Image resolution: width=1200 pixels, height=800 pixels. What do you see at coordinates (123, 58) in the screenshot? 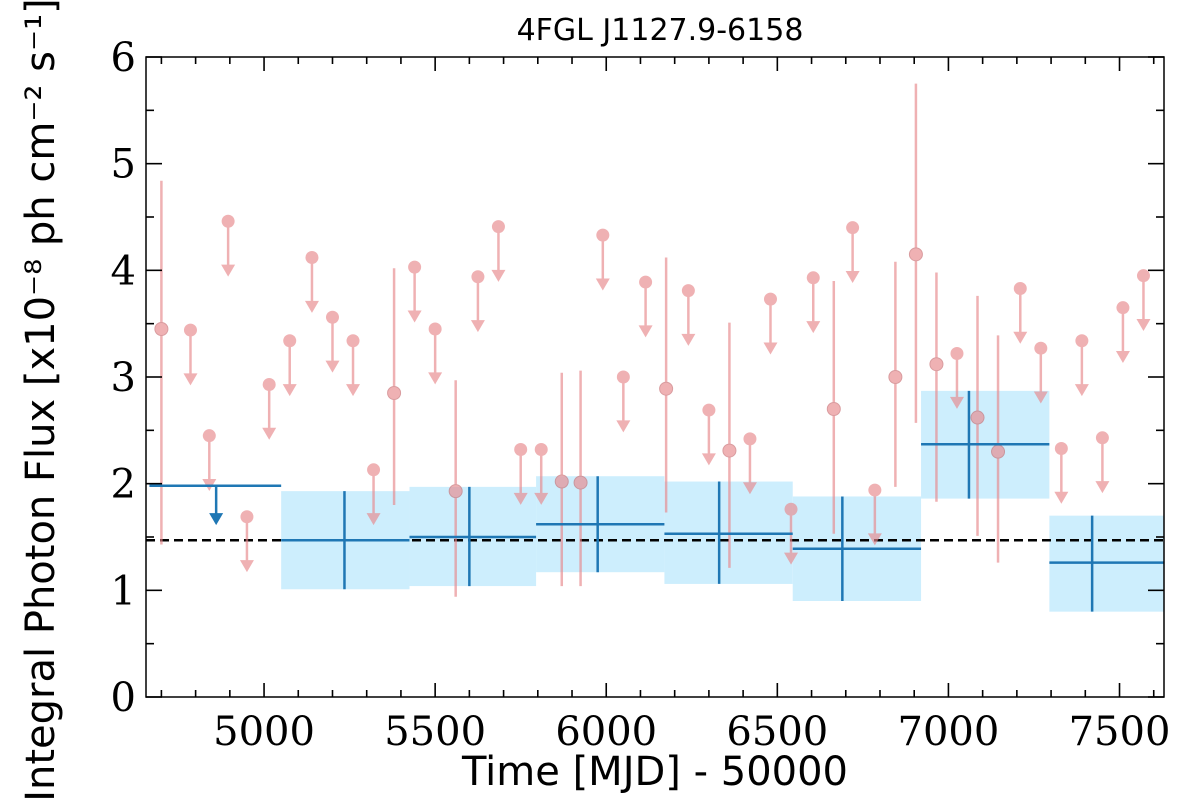
I see `y-tick-label: 6` at bounding box center [123, 58].